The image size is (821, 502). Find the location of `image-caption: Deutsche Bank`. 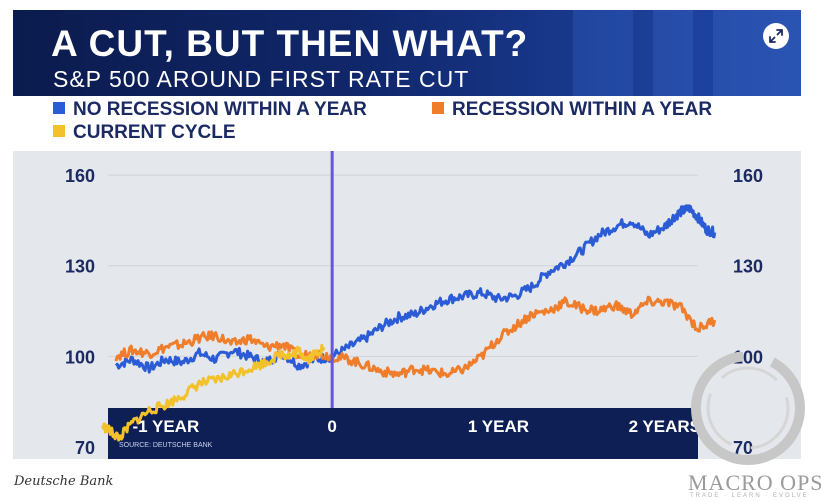

image-caption: Deutsche Bank is located at coordinates (64, 481).